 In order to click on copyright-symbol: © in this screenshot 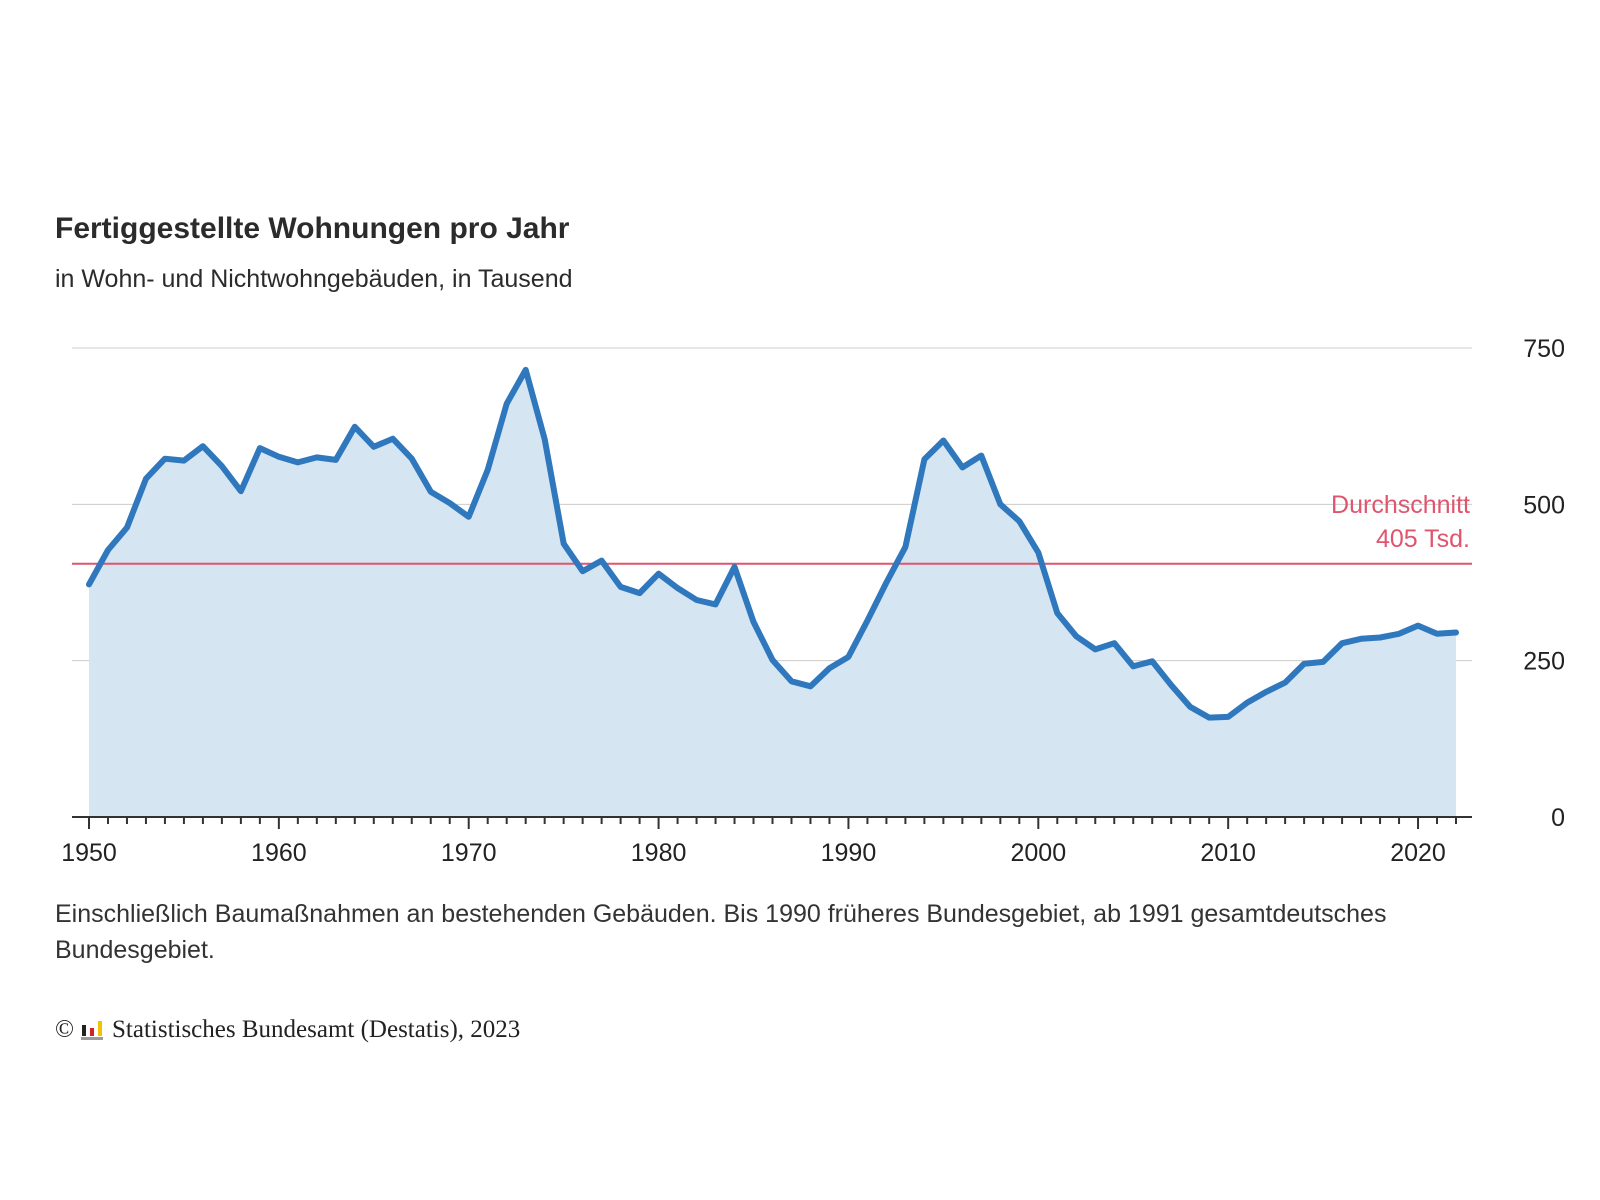, I will do `click(64, 1029)`.